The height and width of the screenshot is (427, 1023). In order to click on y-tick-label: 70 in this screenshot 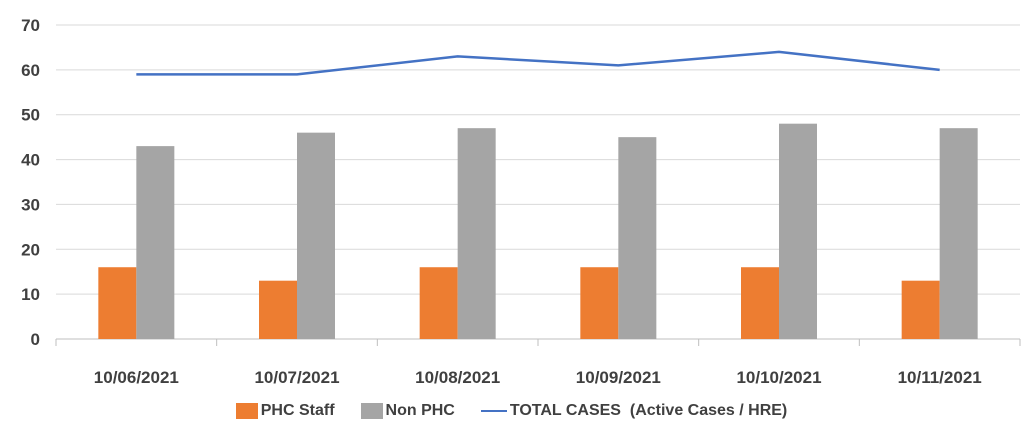, I will do `click(30, 25)`.